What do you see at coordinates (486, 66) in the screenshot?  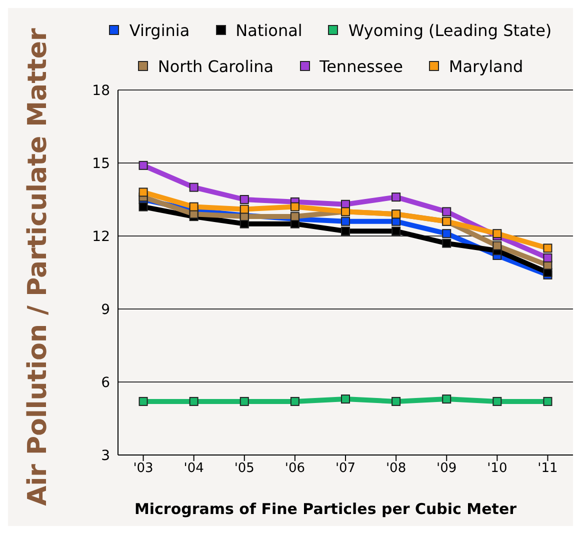 I see `legend-label: Maryland` at bounding box center [486, 66].